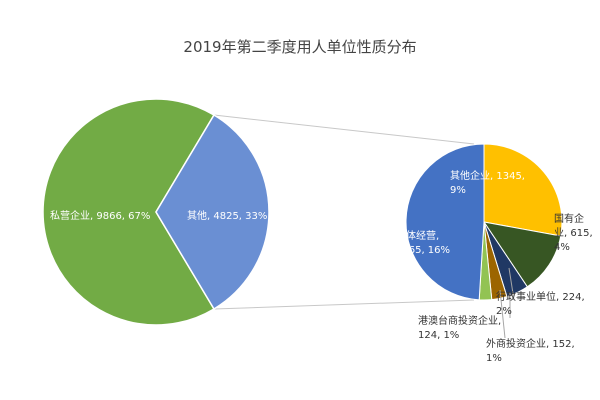 This screenshot has width=600, height=400. Describe the element at coordinates (344, 129) in the screenshot. I see `connector-line-top` at that location.